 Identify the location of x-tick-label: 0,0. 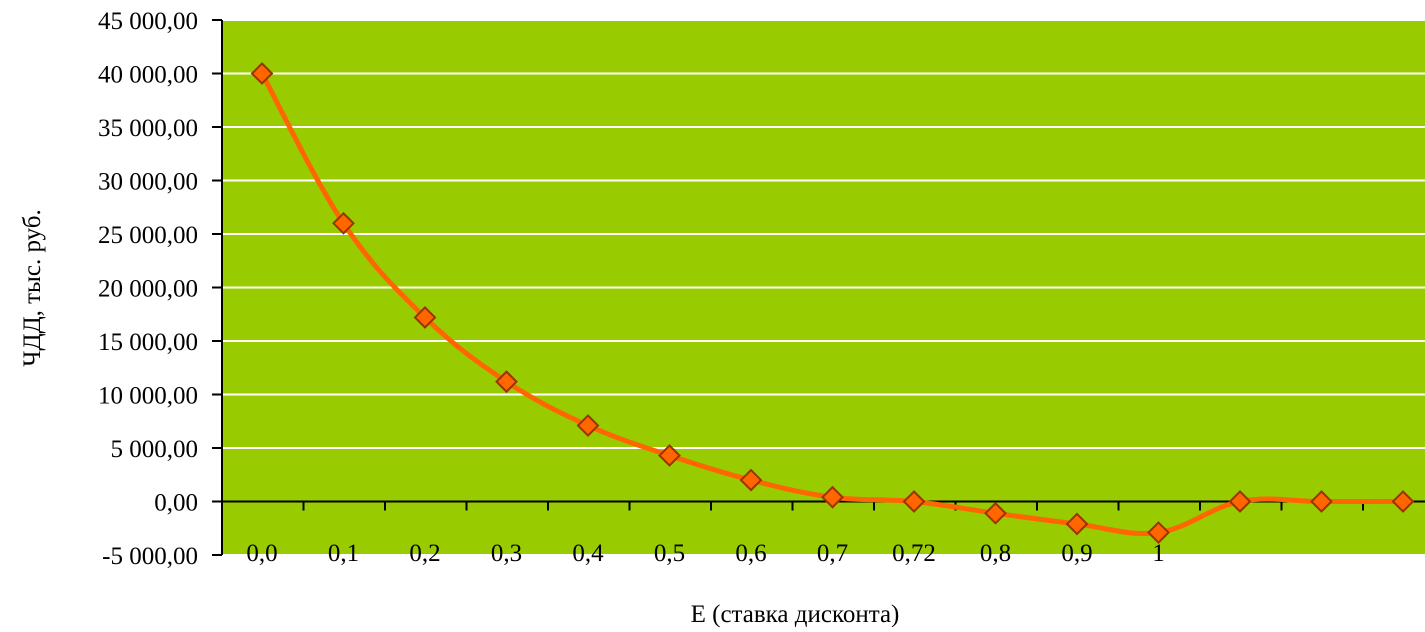
(261, 553).